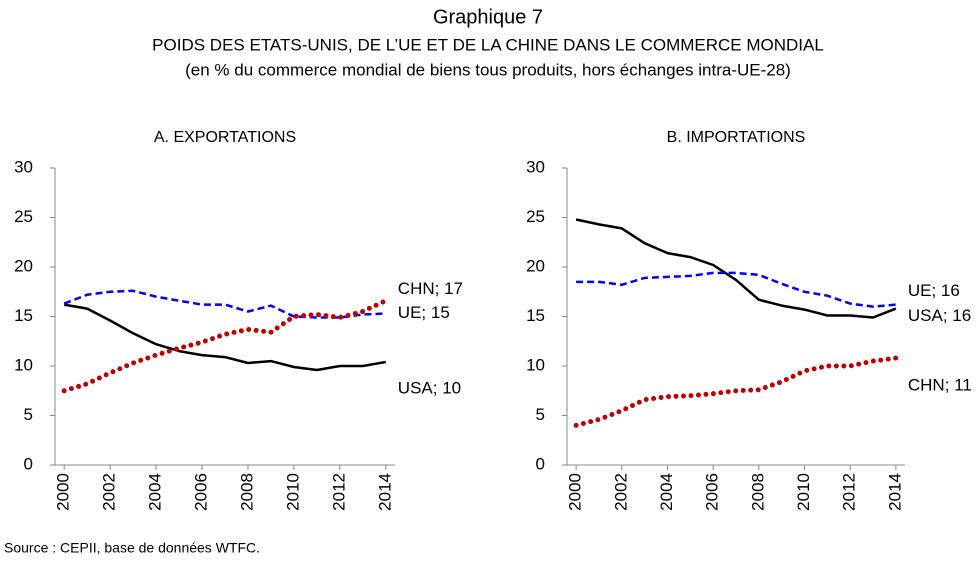 The height and width of the screenshot is (565, 977). Describe the element at coordinates (132, 548) in the screenshot. I see `source: Source : CEPII, base de données WTFC.` at that location.